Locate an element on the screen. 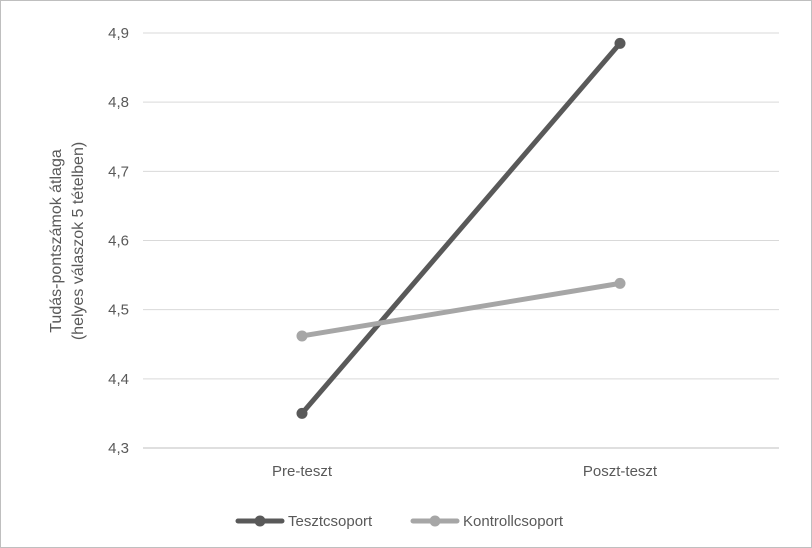 The image size is (812, 548). y-tick-label: 4,3 is located at coordinates (118, 448).